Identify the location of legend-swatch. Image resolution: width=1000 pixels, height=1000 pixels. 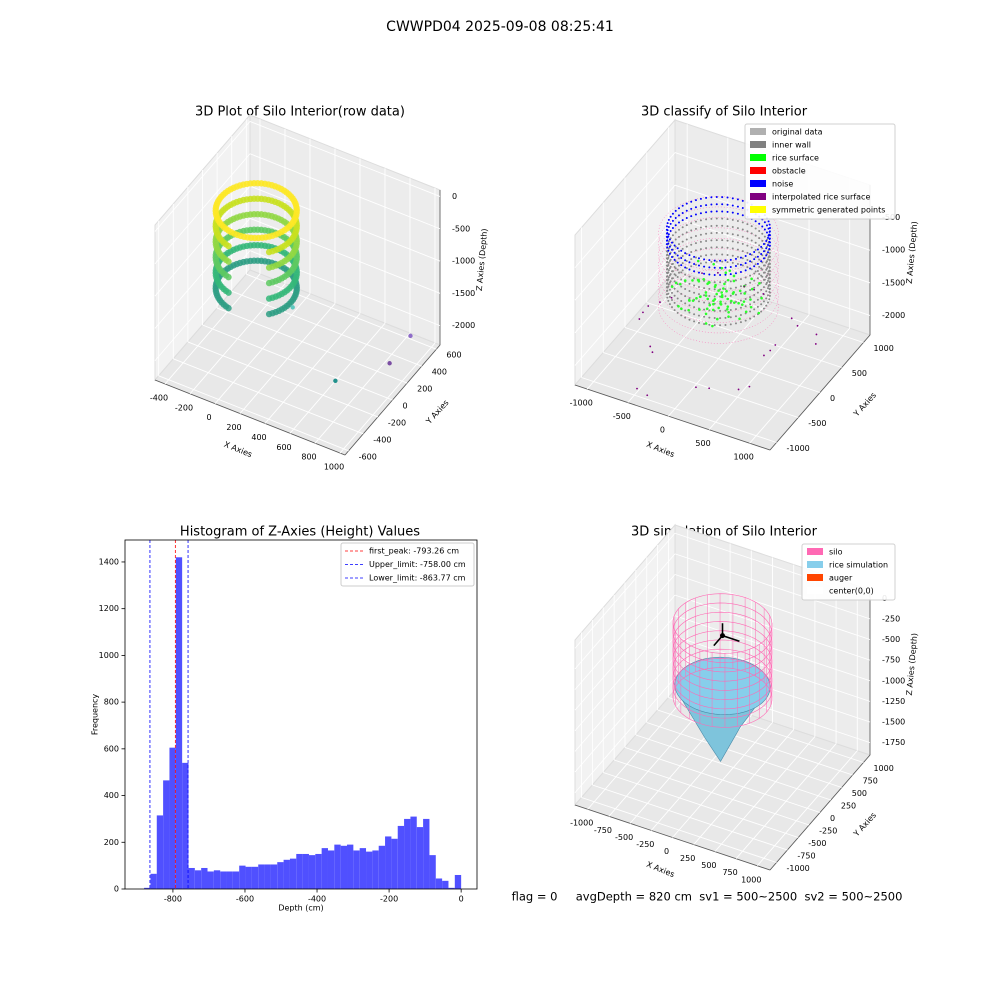
(758, 196).